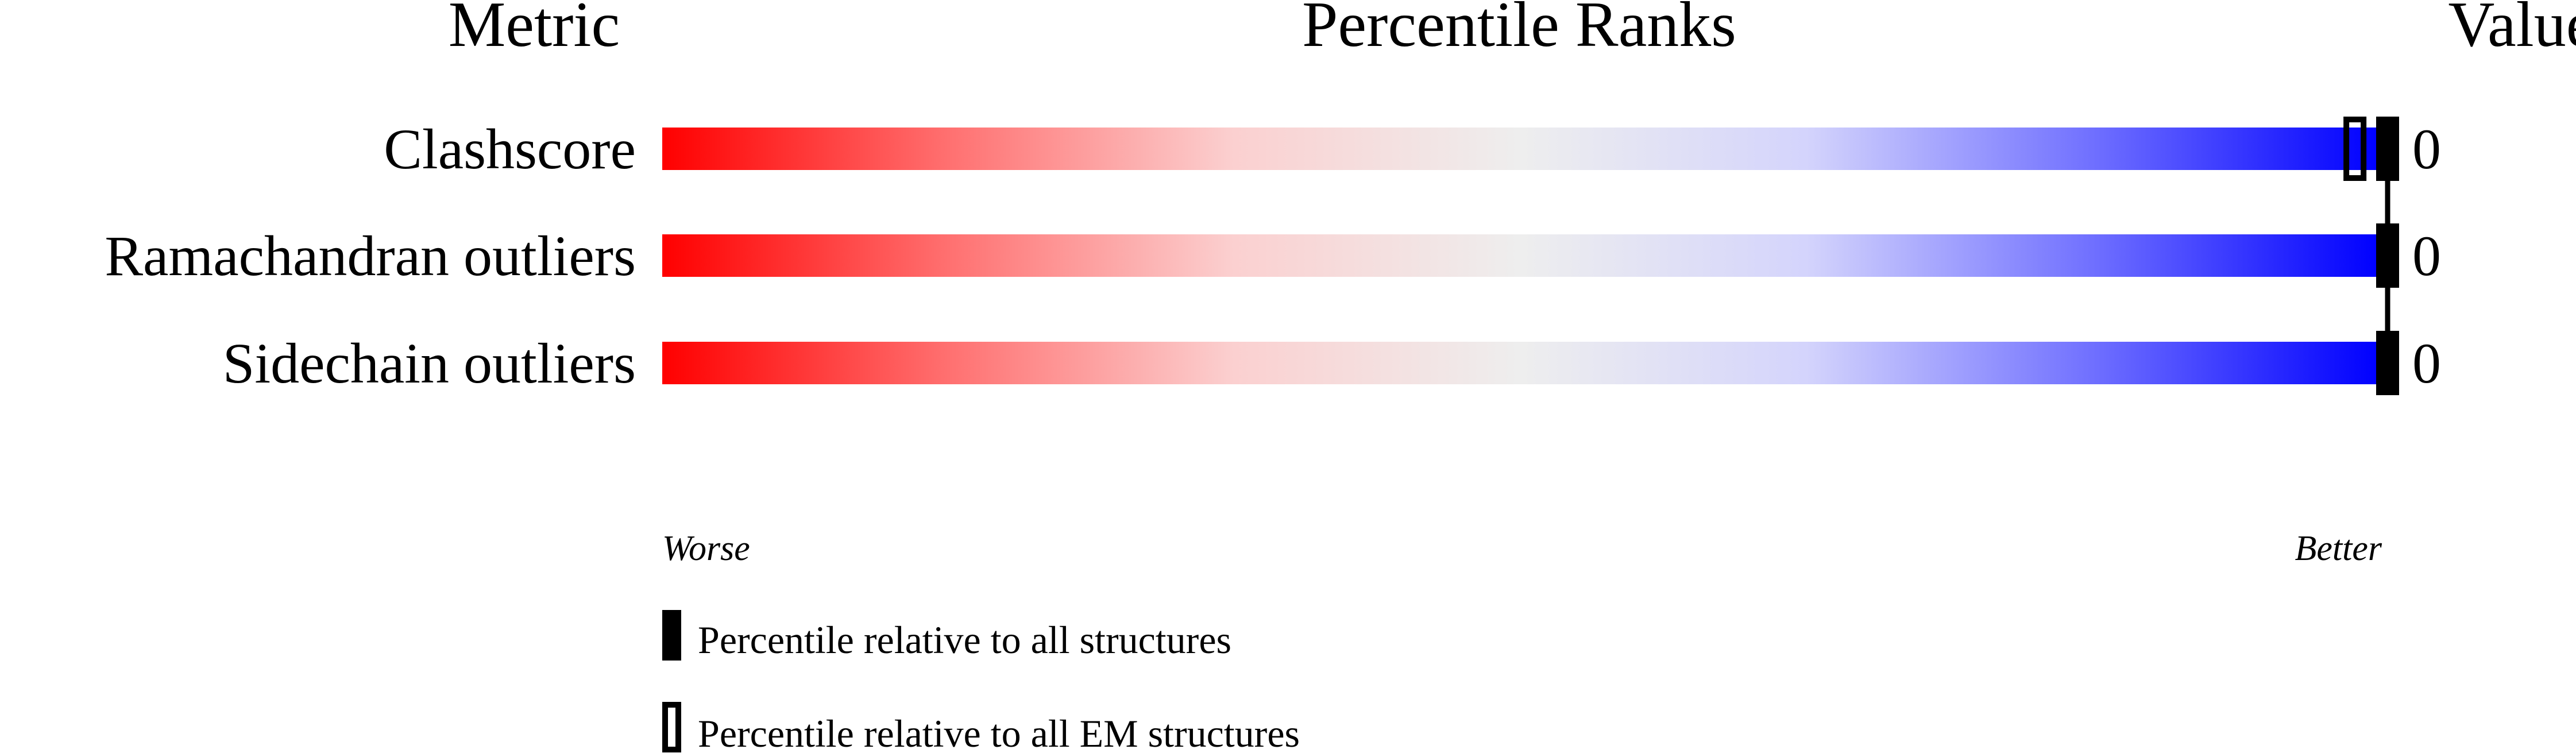 The width and height of the screenshot is (2576, 753). I want to click on metric-label: Ramachandran outliers, so click(370, 256).